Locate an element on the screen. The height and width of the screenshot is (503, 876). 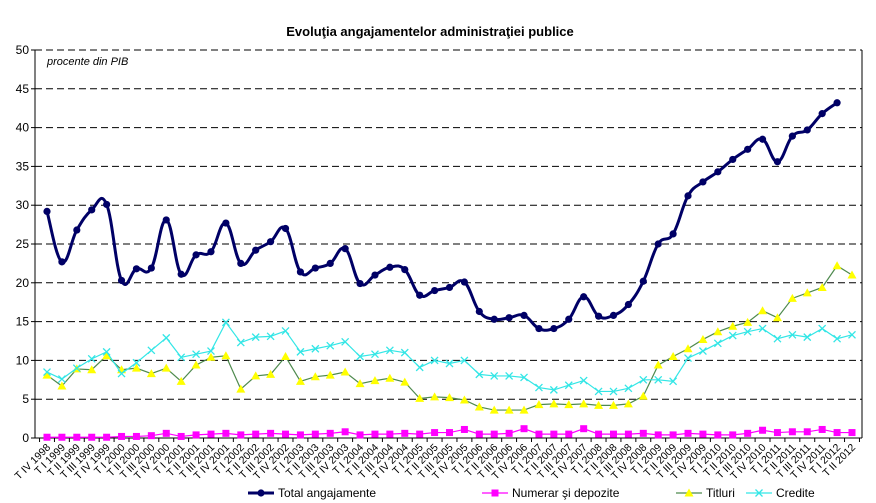
legend-label: Credite is located at coordinates (795, 493).